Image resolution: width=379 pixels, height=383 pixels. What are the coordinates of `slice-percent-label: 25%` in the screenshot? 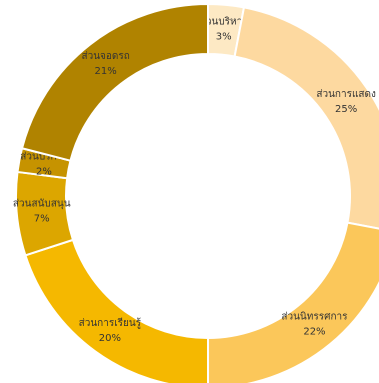 It's located at (346, 109).